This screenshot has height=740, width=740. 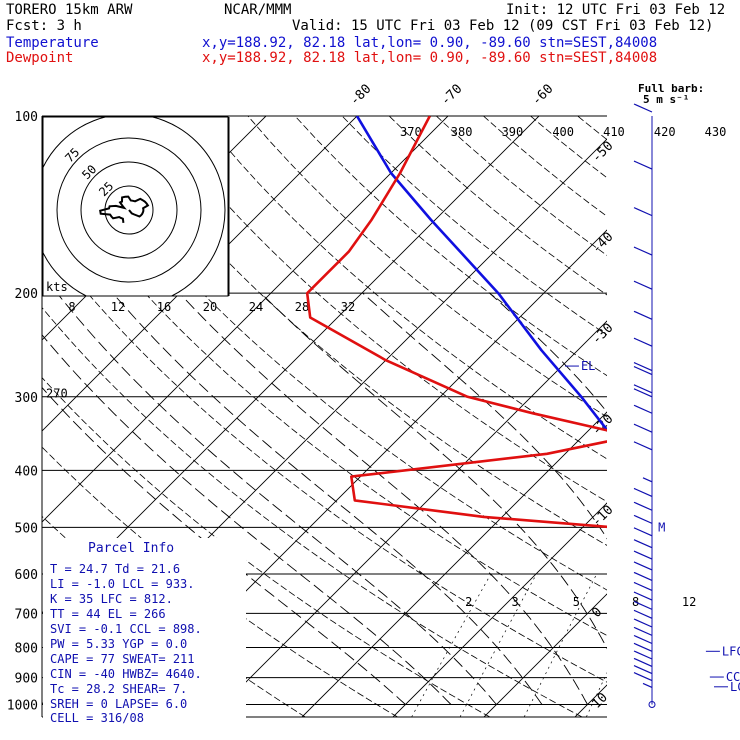 I want to click on wind-barbs, so click(x=644, y=406).